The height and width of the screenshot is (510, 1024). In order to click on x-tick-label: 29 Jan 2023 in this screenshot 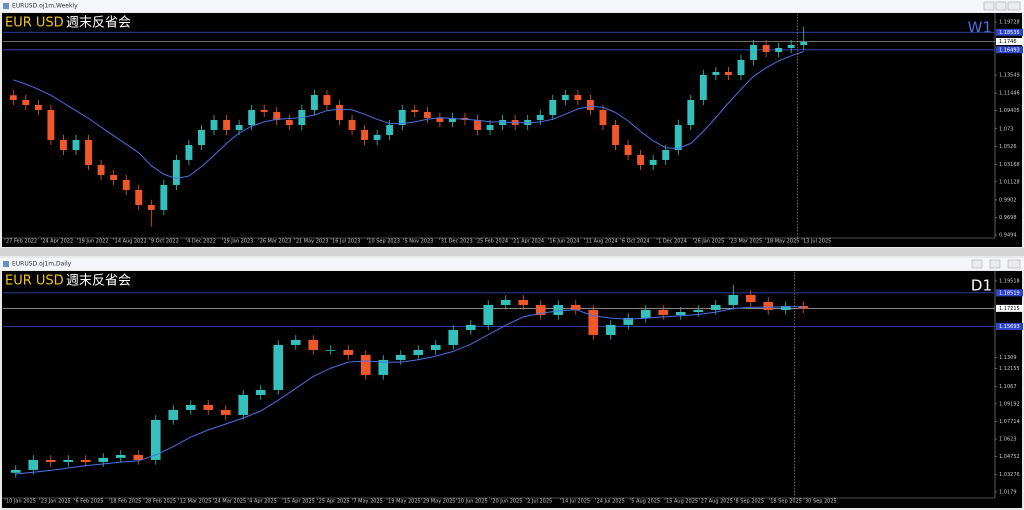, I will do `click(238, 242)`.